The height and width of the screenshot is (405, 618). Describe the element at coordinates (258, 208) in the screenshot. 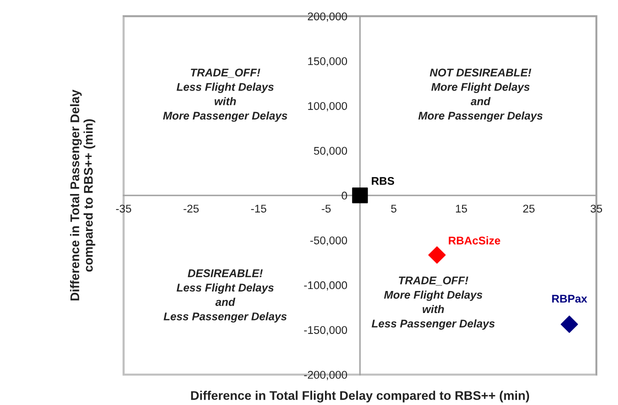

I see `x-tick-label: -15` at that location.